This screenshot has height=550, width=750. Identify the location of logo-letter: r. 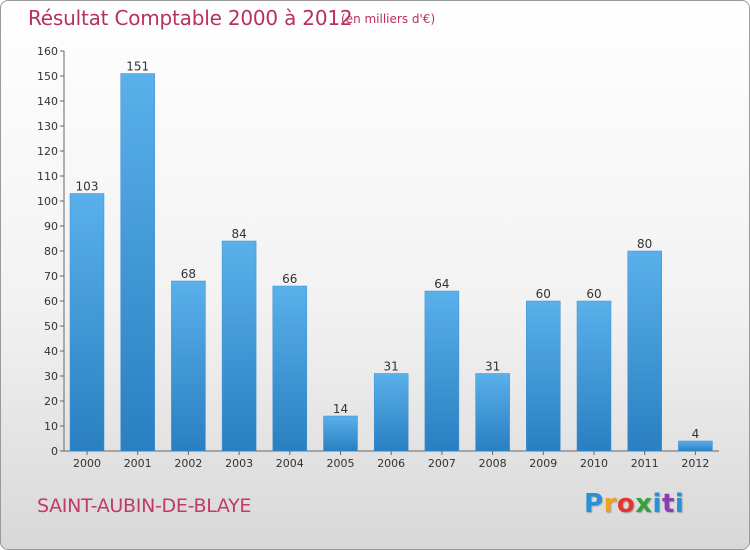
(610, 504).